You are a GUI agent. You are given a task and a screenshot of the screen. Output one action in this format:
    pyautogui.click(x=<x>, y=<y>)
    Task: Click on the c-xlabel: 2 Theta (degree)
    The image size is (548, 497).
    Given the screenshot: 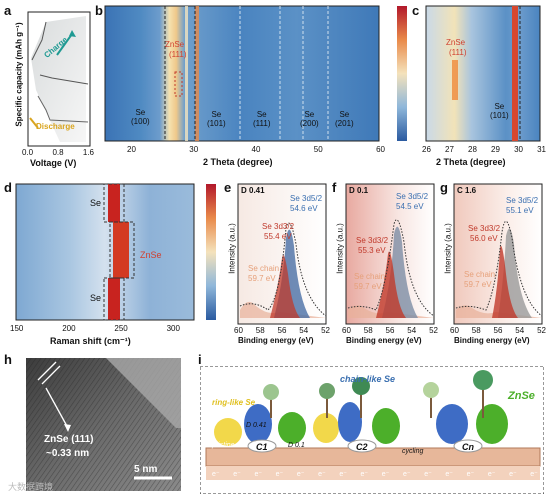 What is the action you would take?
    pyautogui.click(x=471, y=162)
    